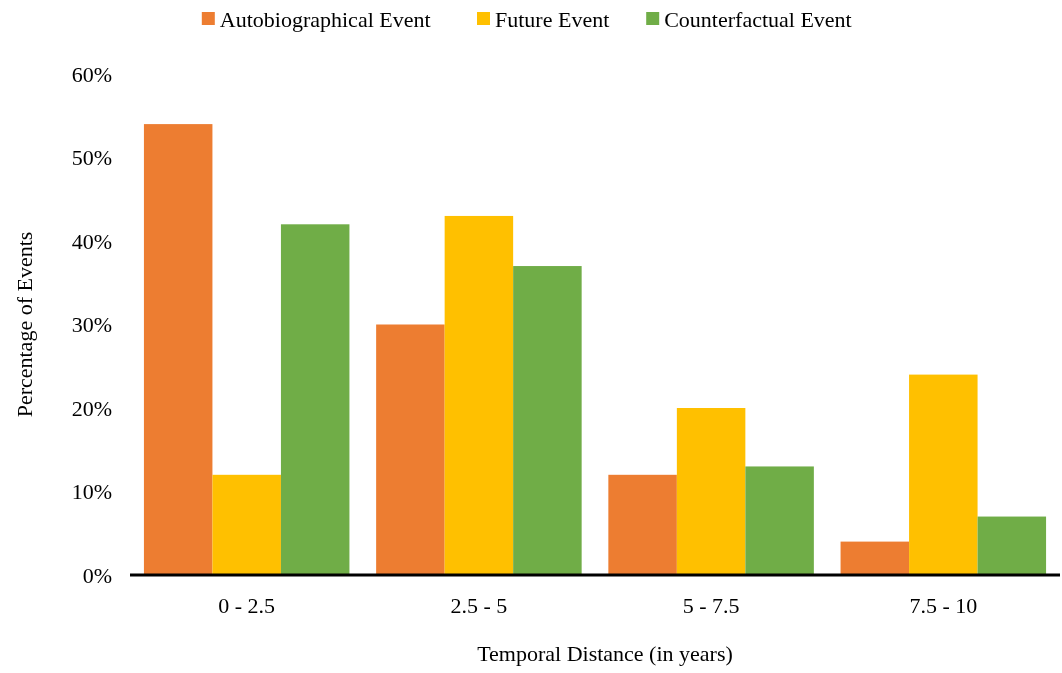  I want to click on x-axis-title: Temporal Distance (in years), so click(605, 653).